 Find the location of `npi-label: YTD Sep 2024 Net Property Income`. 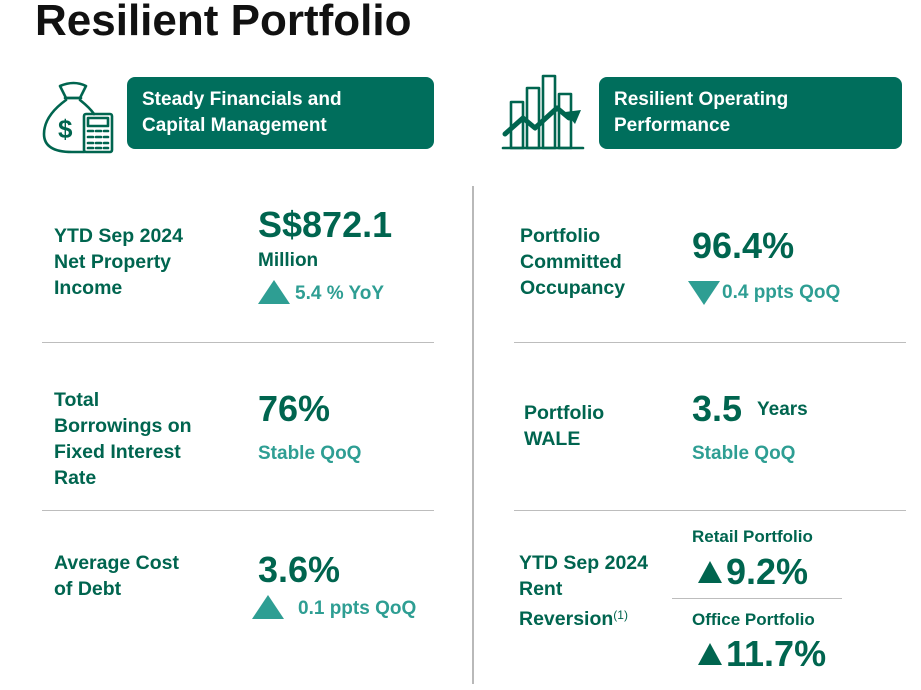

npi-label: YTD Sep 2024 Net Property Income is located at coordinates (118, 262).